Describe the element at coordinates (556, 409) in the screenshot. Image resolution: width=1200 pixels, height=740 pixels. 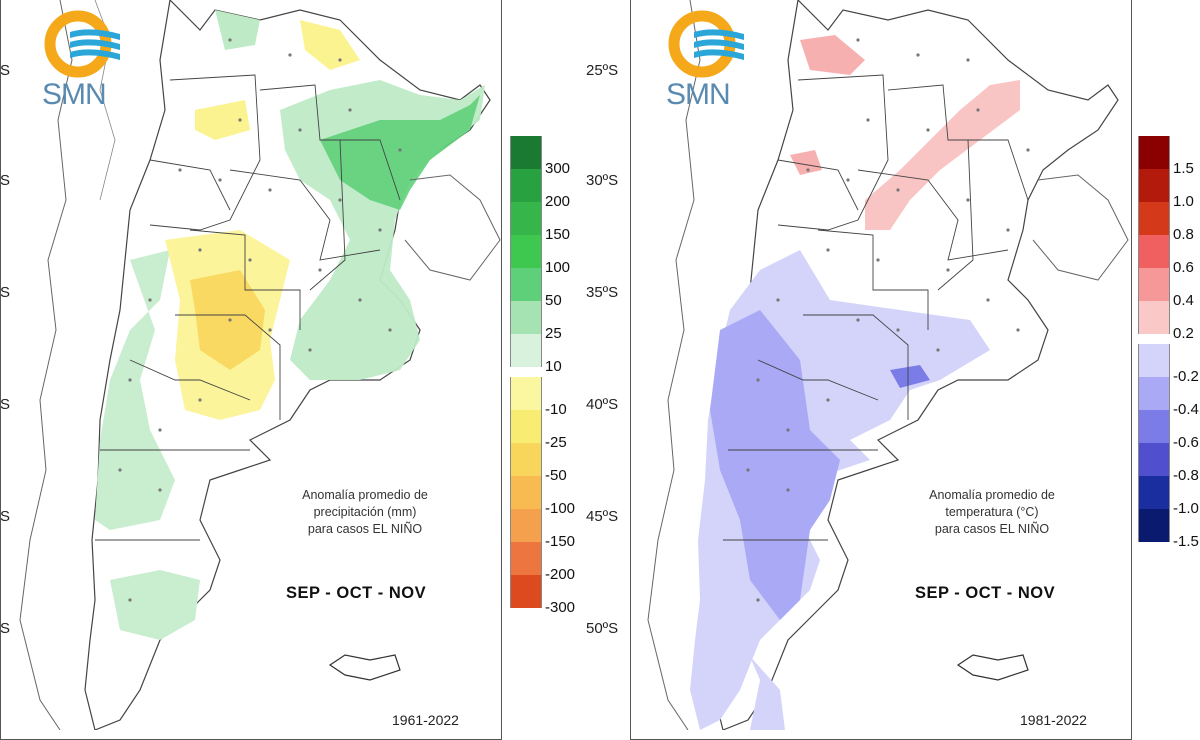
I see `legend-label: -10` at that location.